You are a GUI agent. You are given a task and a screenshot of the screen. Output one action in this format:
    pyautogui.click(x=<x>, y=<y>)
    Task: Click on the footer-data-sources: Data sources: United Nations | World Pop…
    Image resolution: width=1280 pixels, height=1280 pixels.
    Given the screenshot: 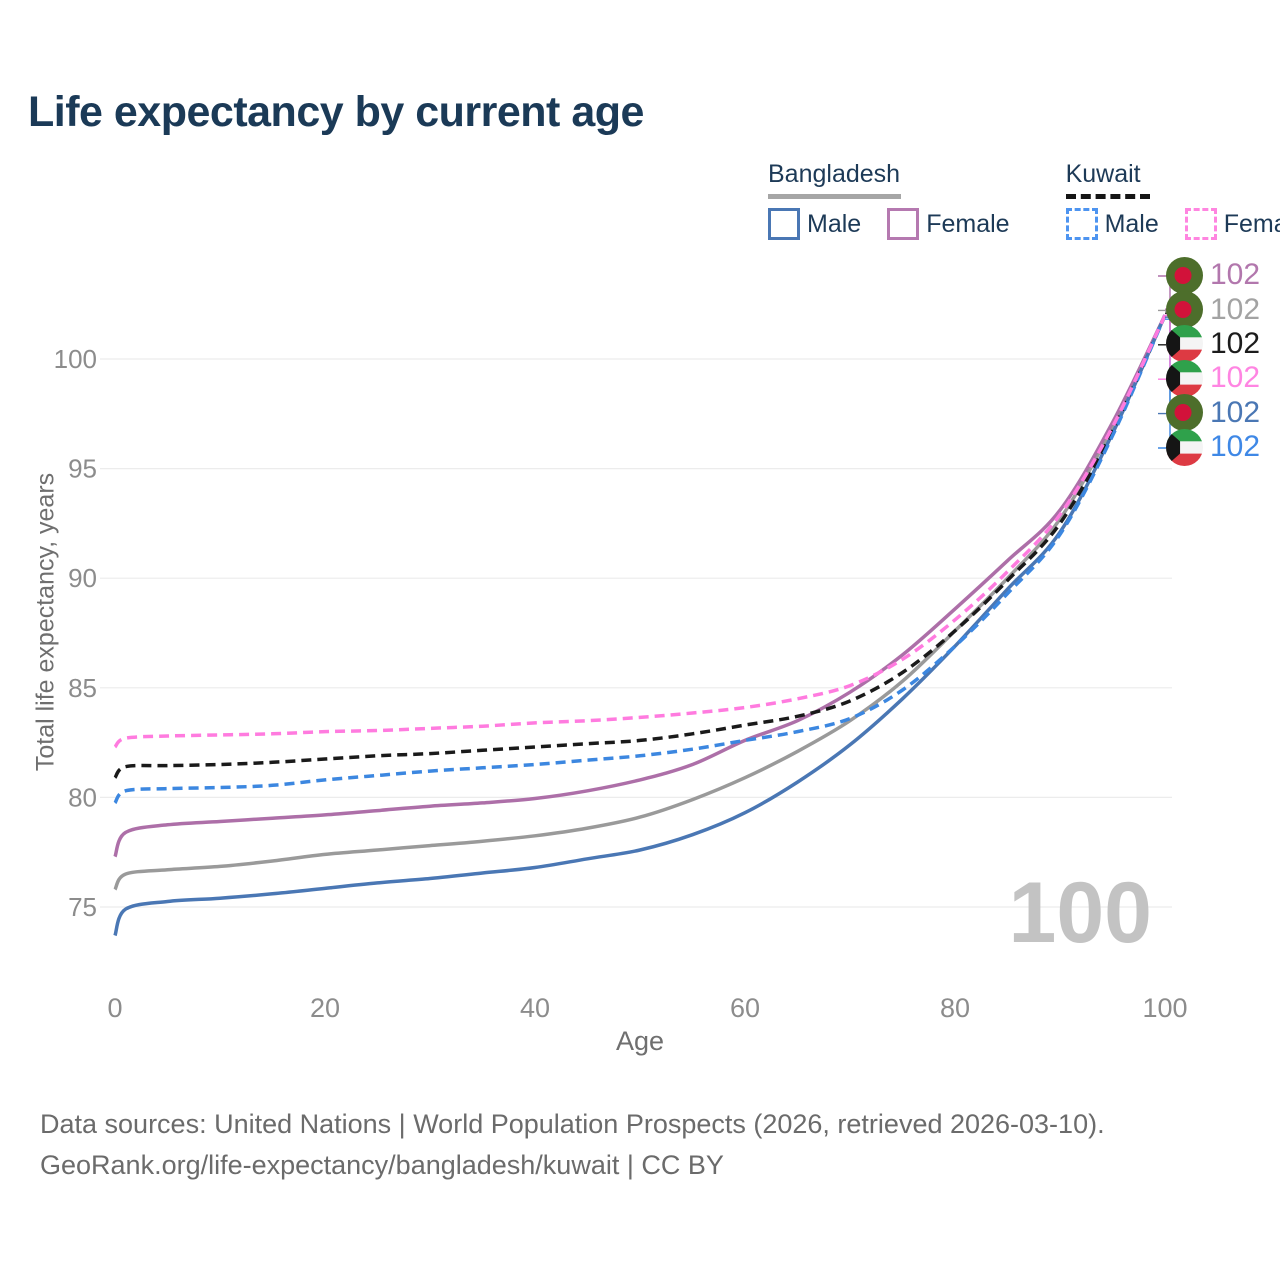 What is the action you would take?
    pyautogui.click(x=572, y=1124)
    